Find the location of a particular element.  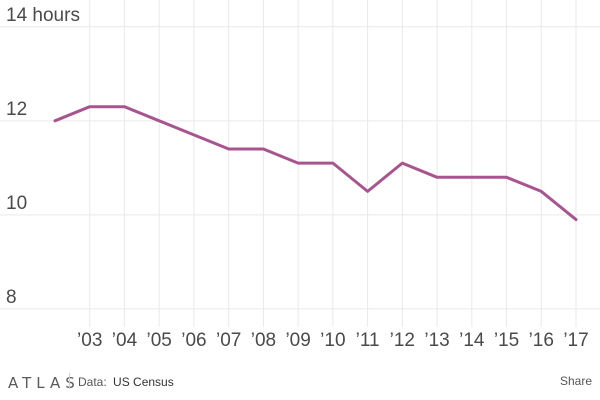

x-tick-label: ’16 is located at coordinates (541, 340).